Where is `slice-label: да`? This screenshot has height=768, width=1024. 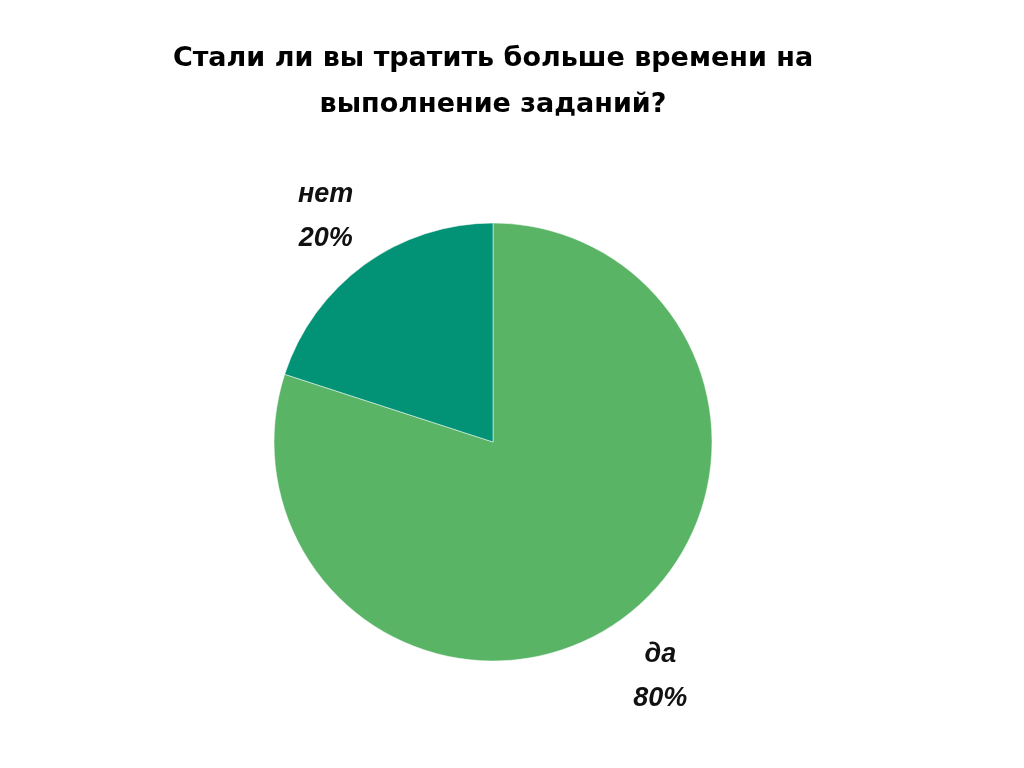 slice-label: да is located at coordinates (660, 653).